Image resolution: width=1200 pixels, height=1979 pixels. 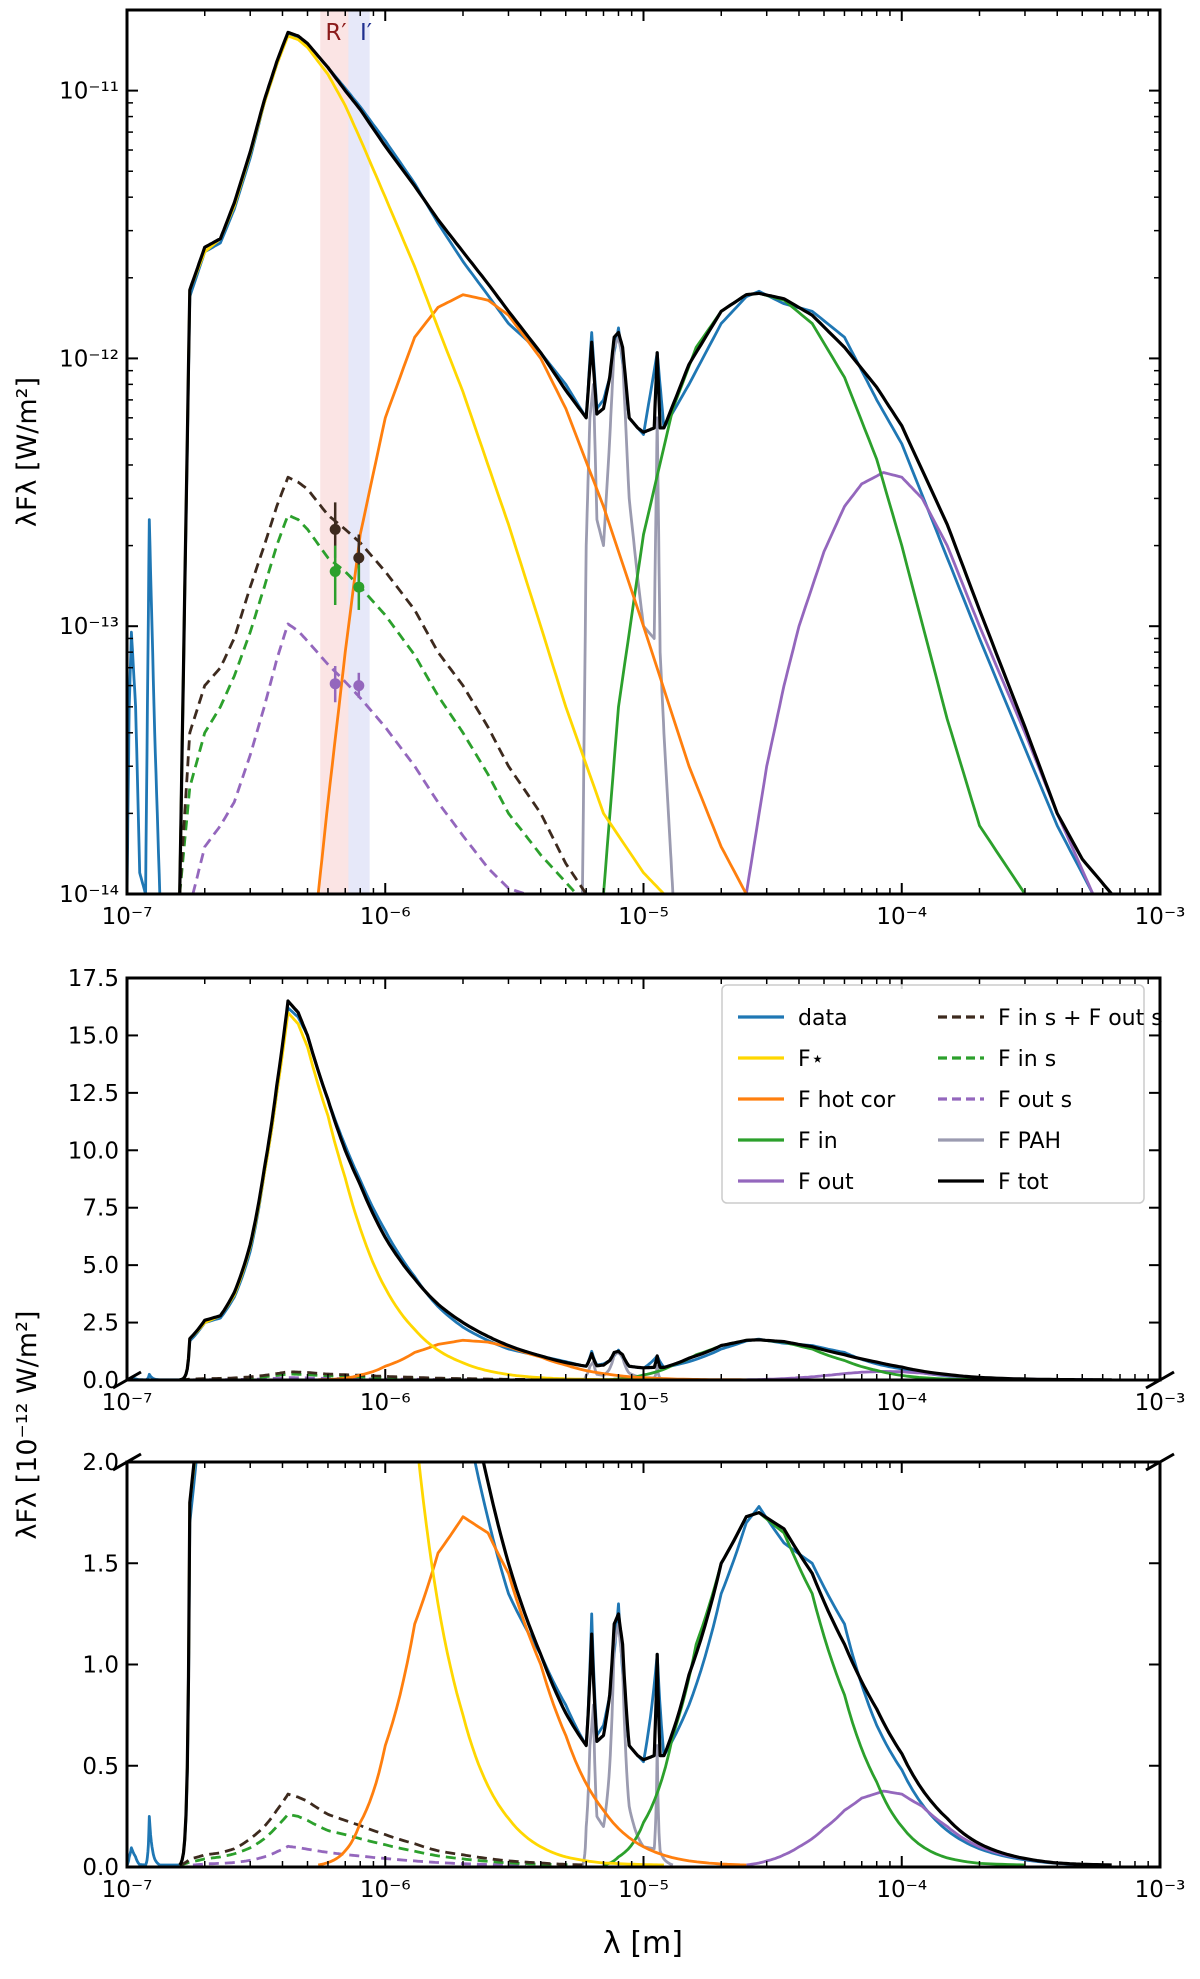 I want to click on top-xtick-label: 10⁻⁷, so click(x=127, y=917).